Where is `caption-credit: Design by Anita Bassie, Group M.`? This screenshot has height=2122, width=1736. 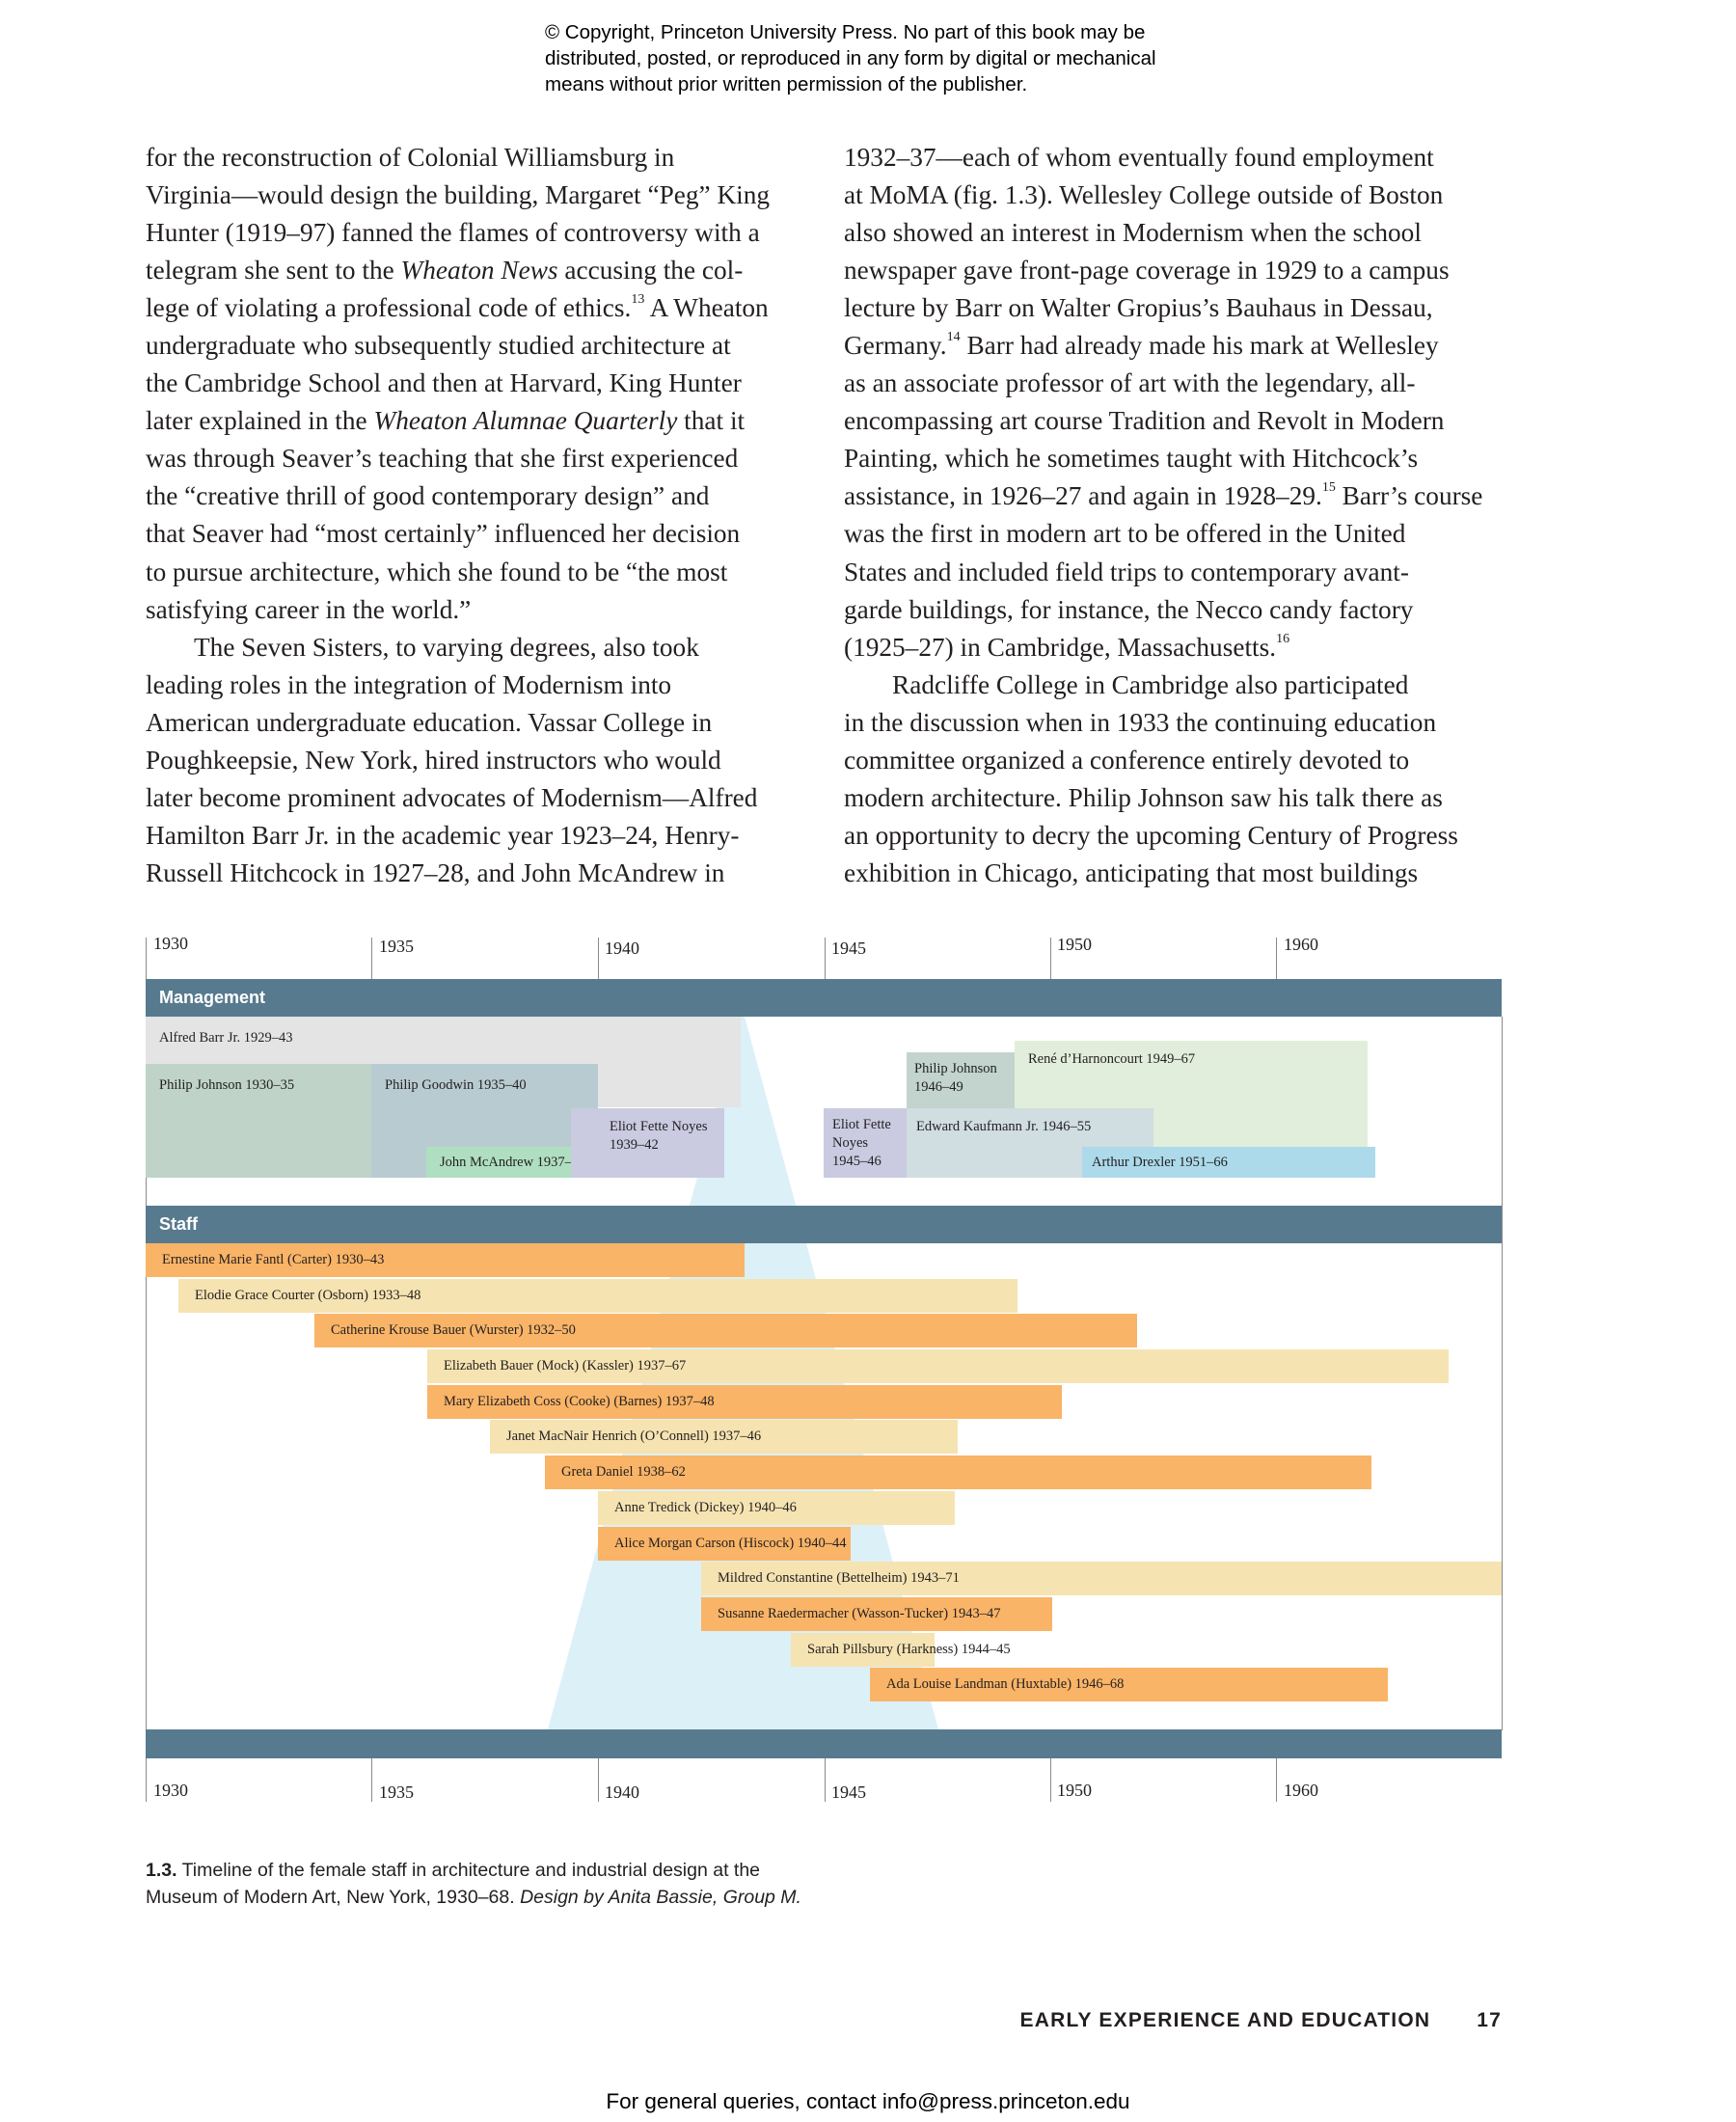 caption-credit: Design by Anita Bassie, Group M. is located at coordinates (660, 1898).